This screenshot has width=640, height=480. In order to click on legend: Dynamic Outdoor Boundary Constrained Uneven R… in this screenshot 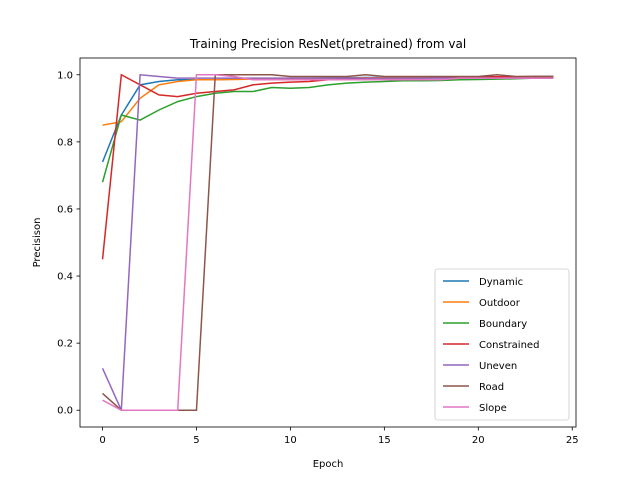, I will do `click(502, 344)`.